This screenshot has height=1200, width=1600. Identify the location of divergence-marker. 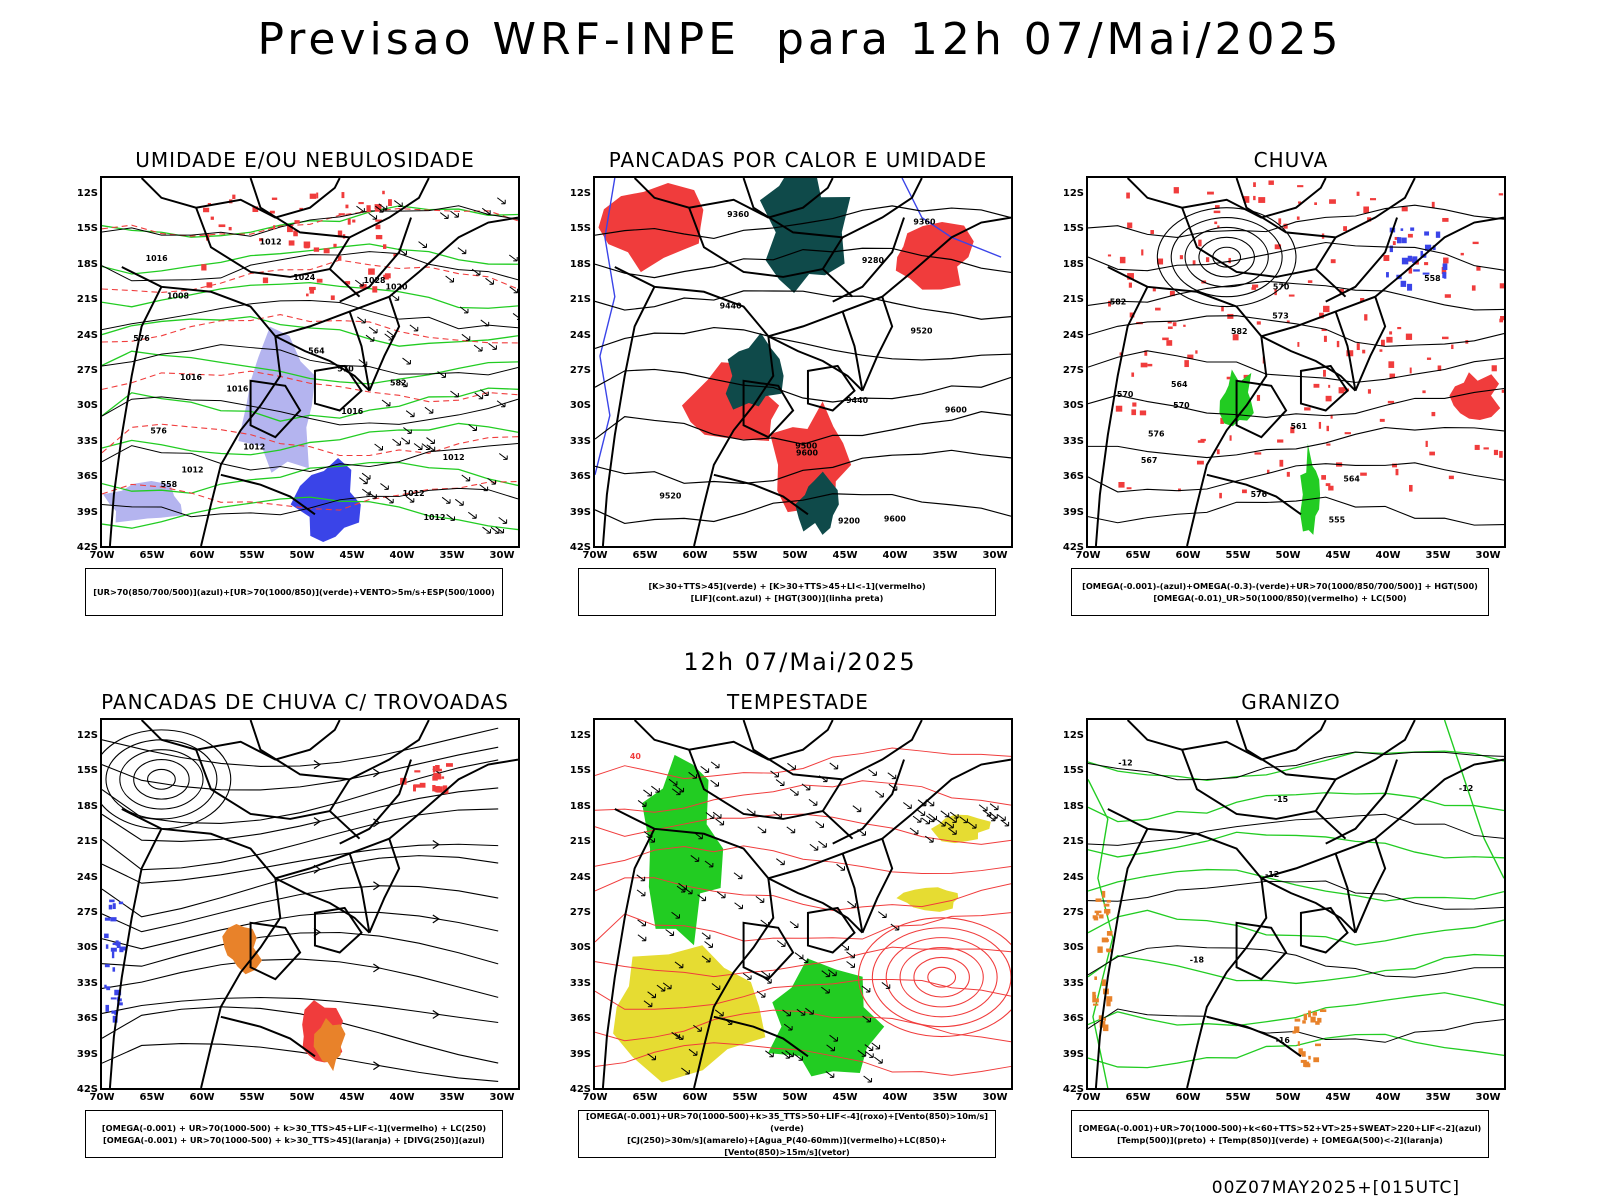
(121, 903).